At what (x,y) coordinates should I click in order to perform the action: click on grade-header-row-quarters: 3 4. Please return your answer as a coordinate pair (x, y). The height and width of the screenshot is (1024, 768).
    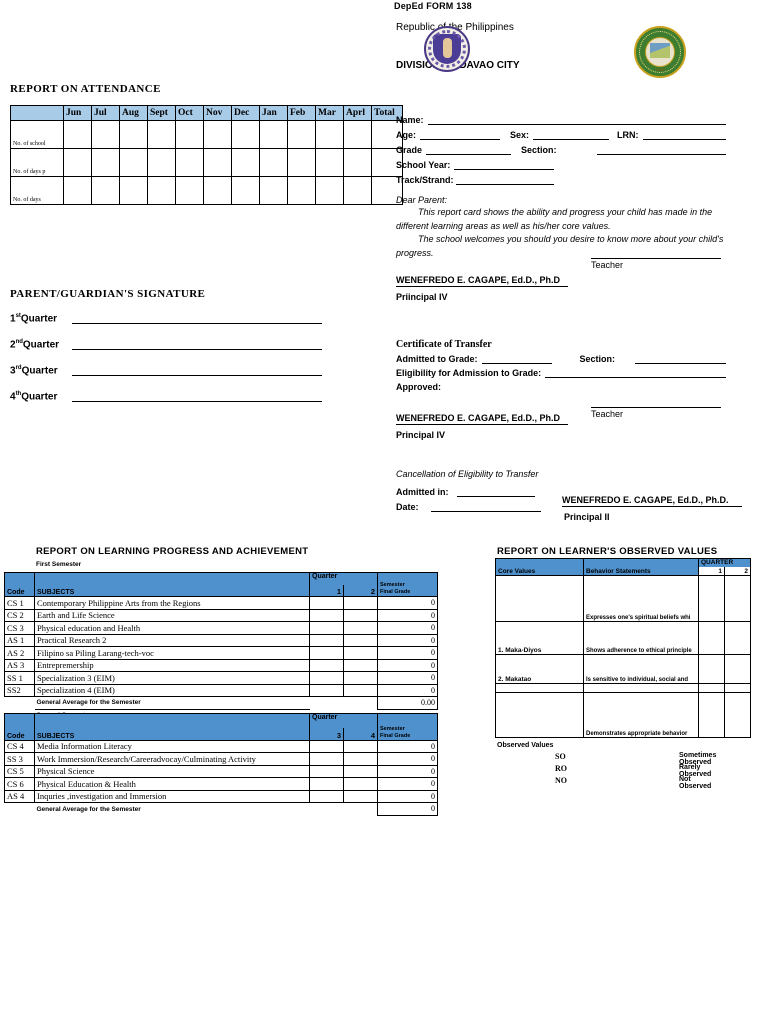
    Looking at the image, I should click on (221, 734).